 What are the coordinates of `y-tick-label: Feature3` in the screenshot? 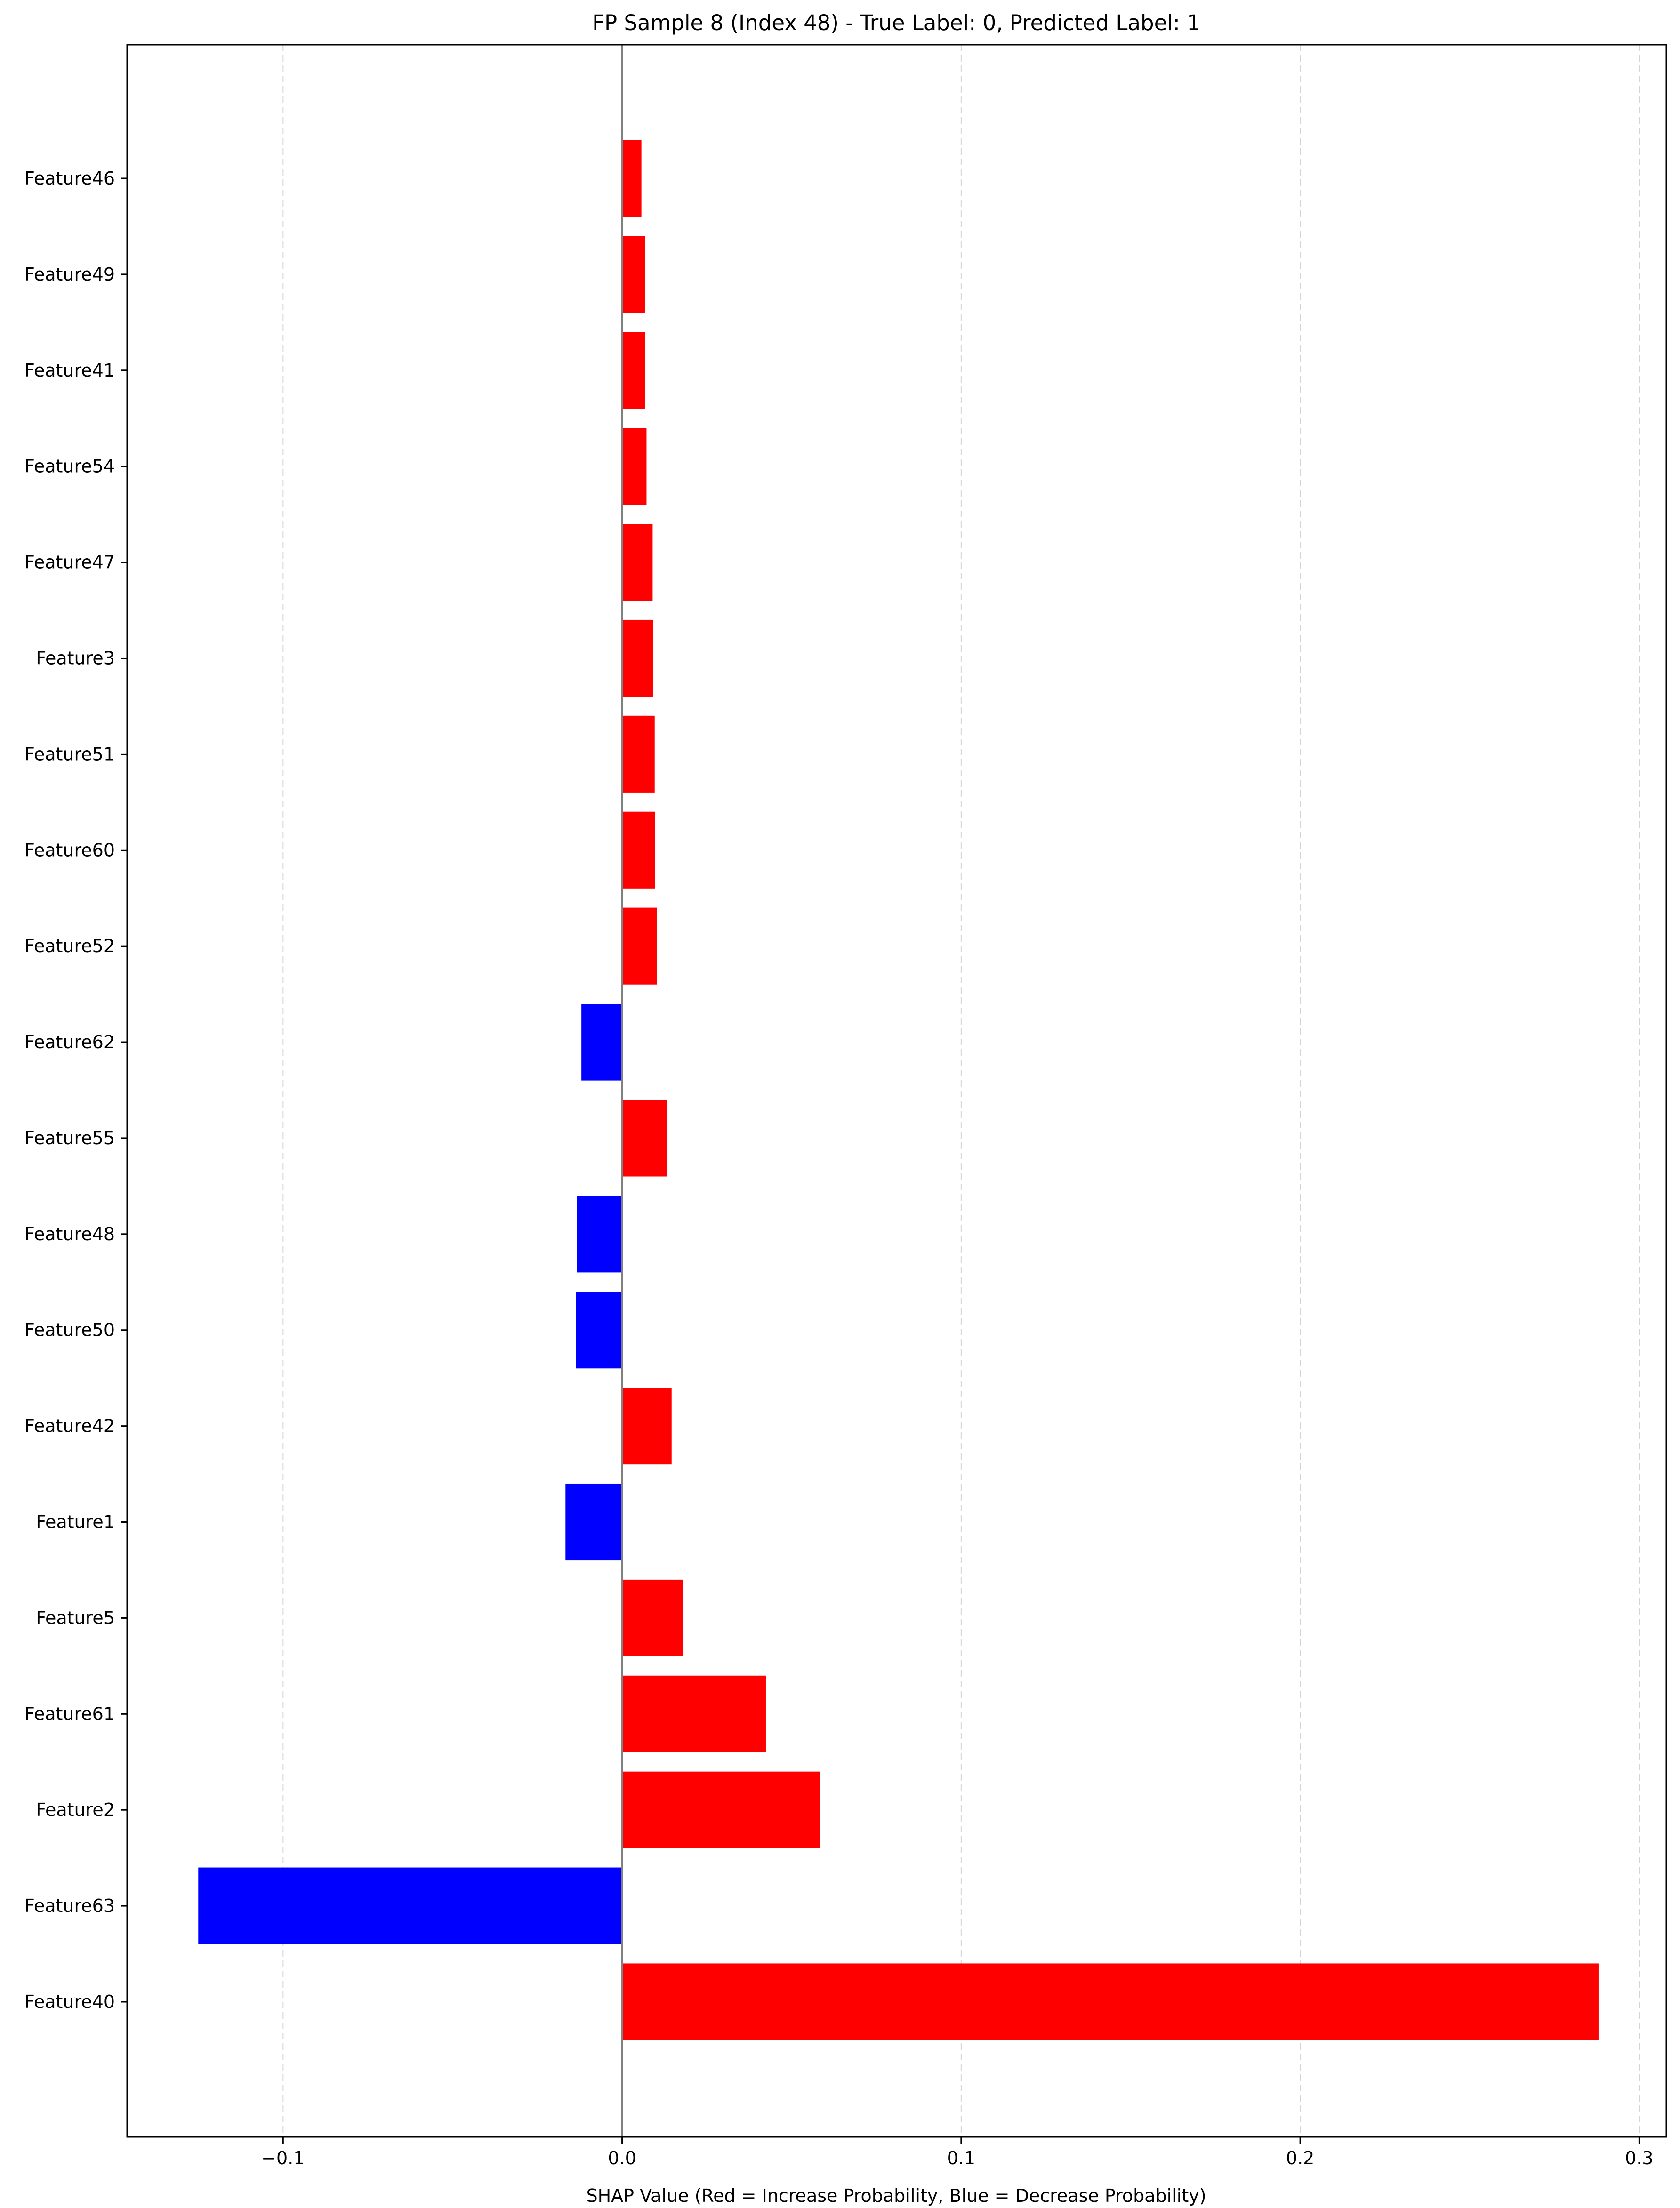 It's located at (75, 658).